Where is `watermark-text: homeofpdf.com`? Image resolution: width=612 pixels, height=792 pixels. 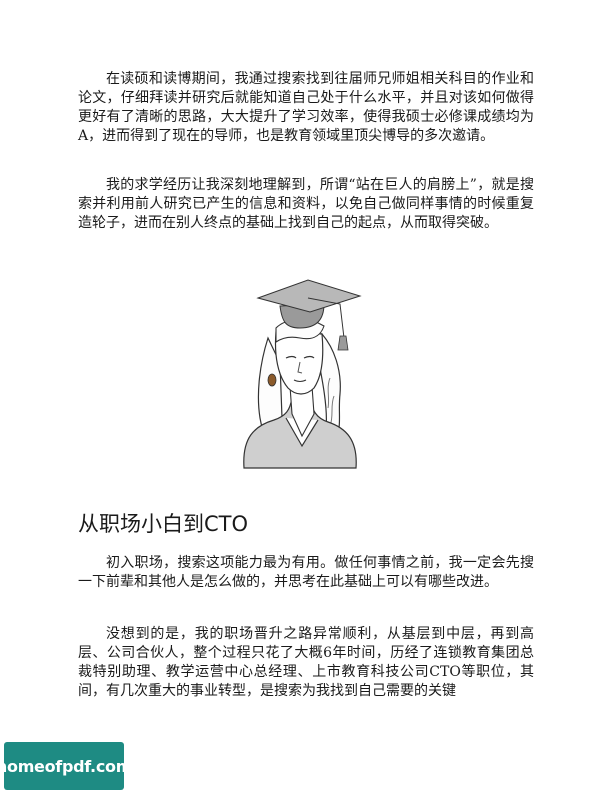 watermark-text: homeofpdf.com is located at coordinates (66, 766).